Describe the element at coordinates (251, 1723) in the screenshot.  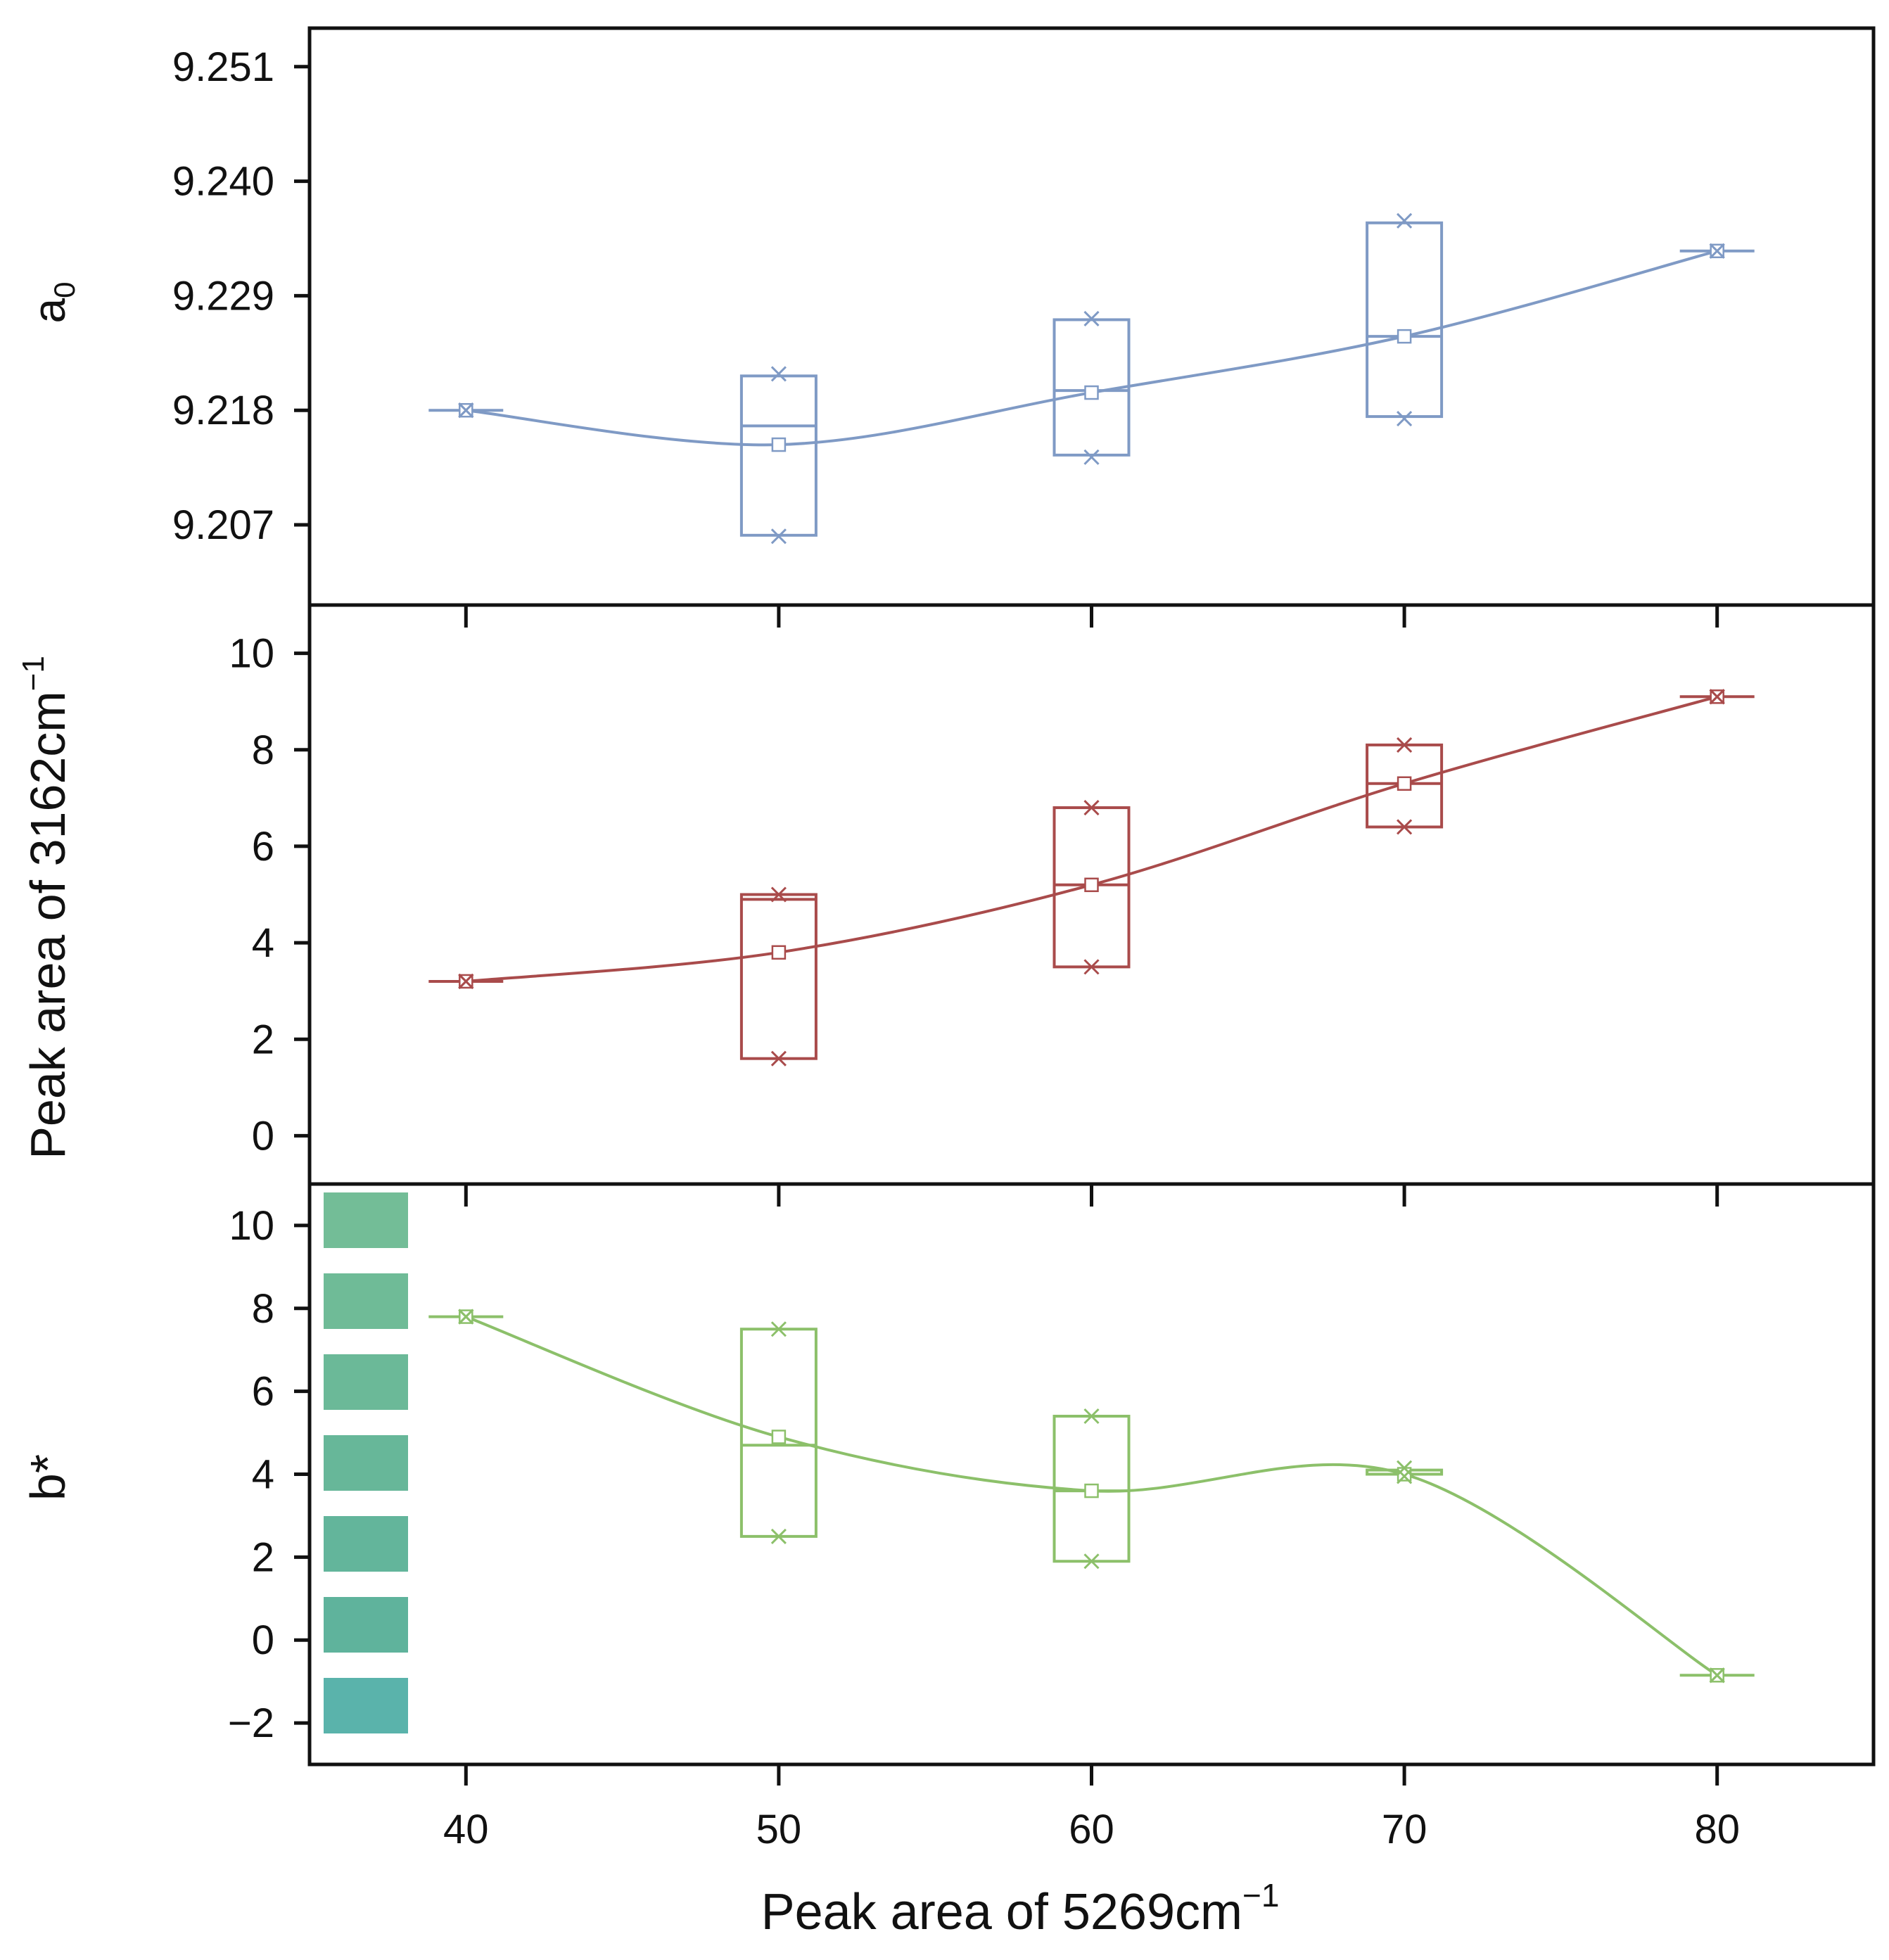
I see `y-tick-label: −2` at that location.